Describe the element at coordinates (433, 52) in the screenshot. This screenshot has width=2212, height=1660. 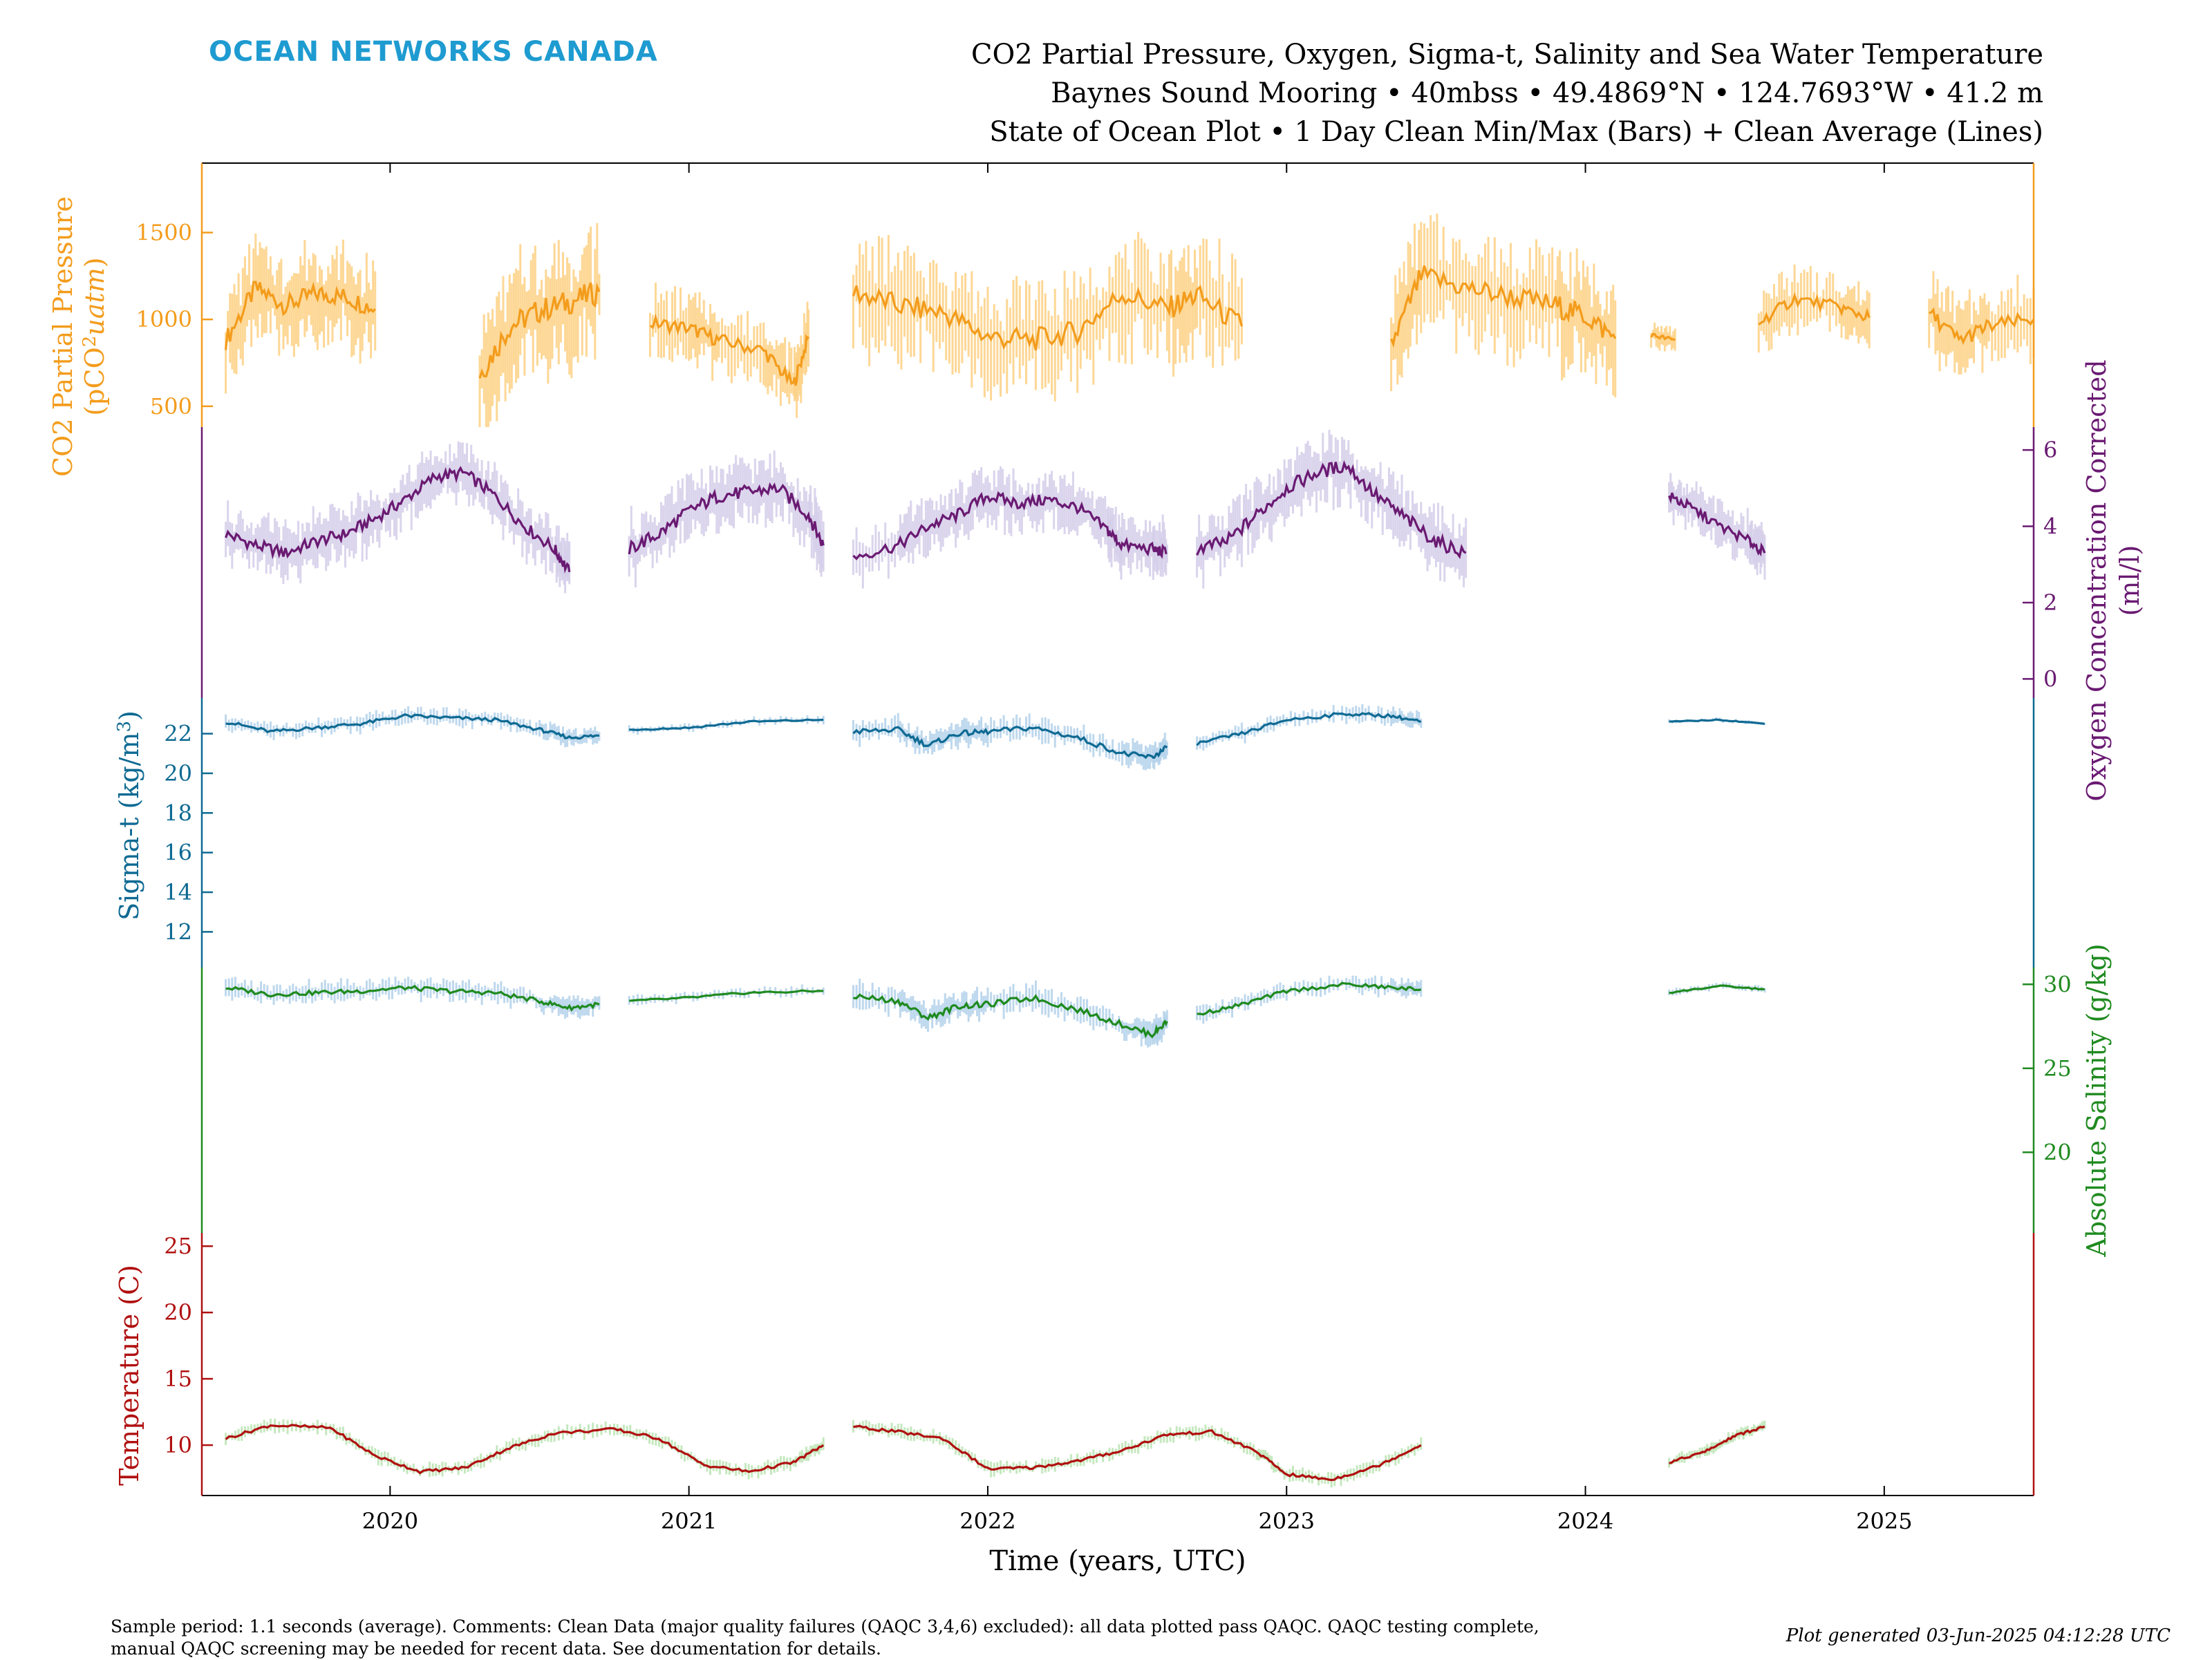
I see `brand-logo: OCEAN NETWORKS CANADA` at that location.